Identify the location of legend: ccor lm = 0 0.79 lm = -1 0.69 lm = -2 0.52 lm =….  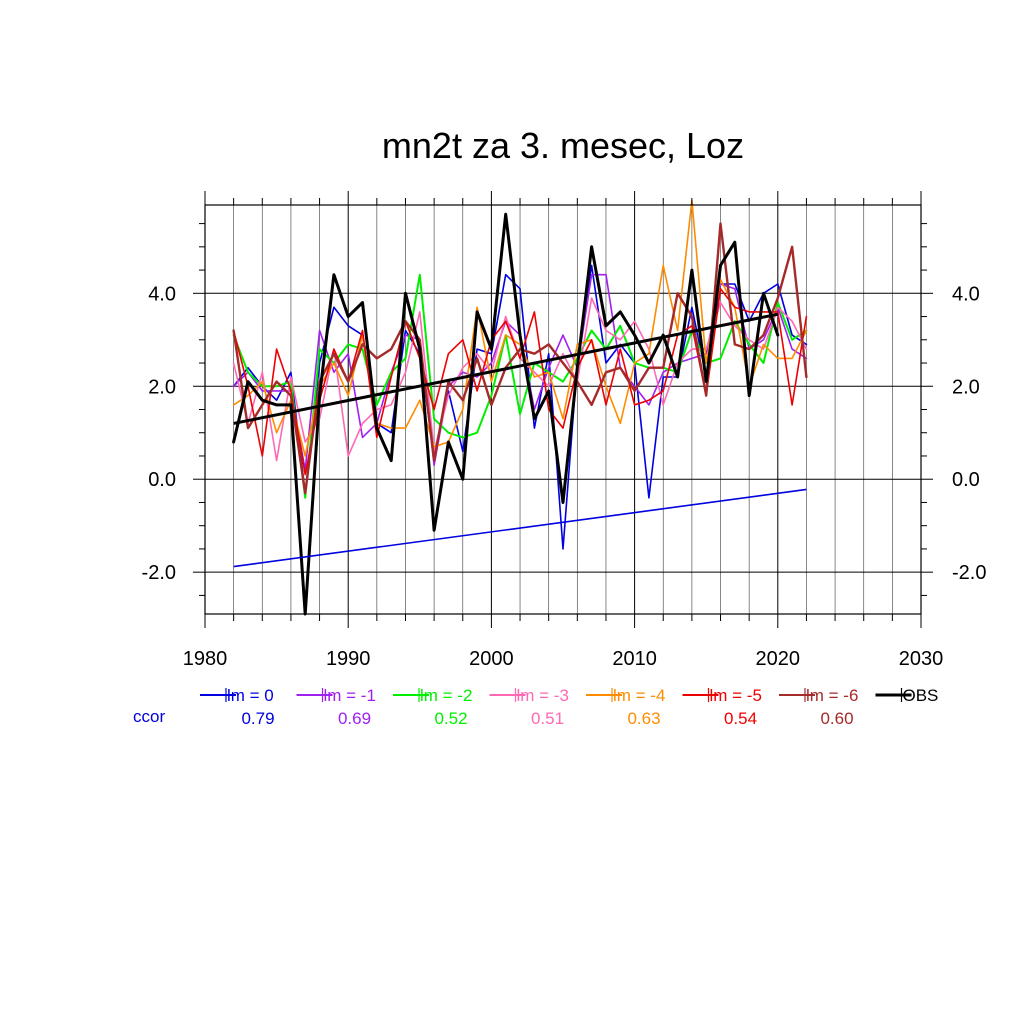
(535, 707).